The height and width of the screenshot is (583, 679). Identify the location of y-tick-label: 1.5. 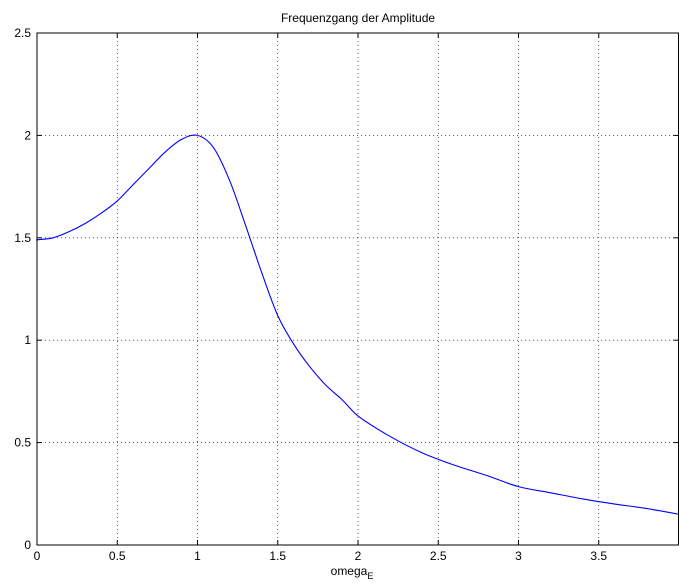
(22, 238).